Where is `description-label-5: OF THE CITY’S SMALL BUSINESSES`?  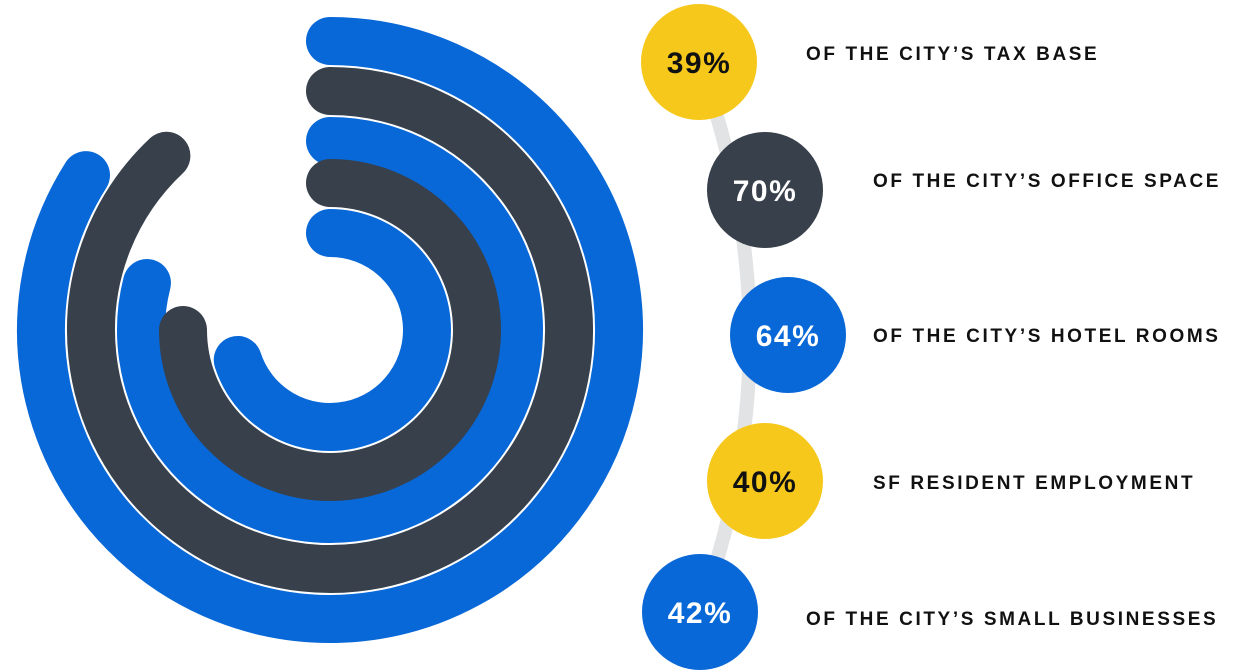
description-label-5: OF THE CITY’S SMALL BUSINESSES is located at coordinates (1012, 619).